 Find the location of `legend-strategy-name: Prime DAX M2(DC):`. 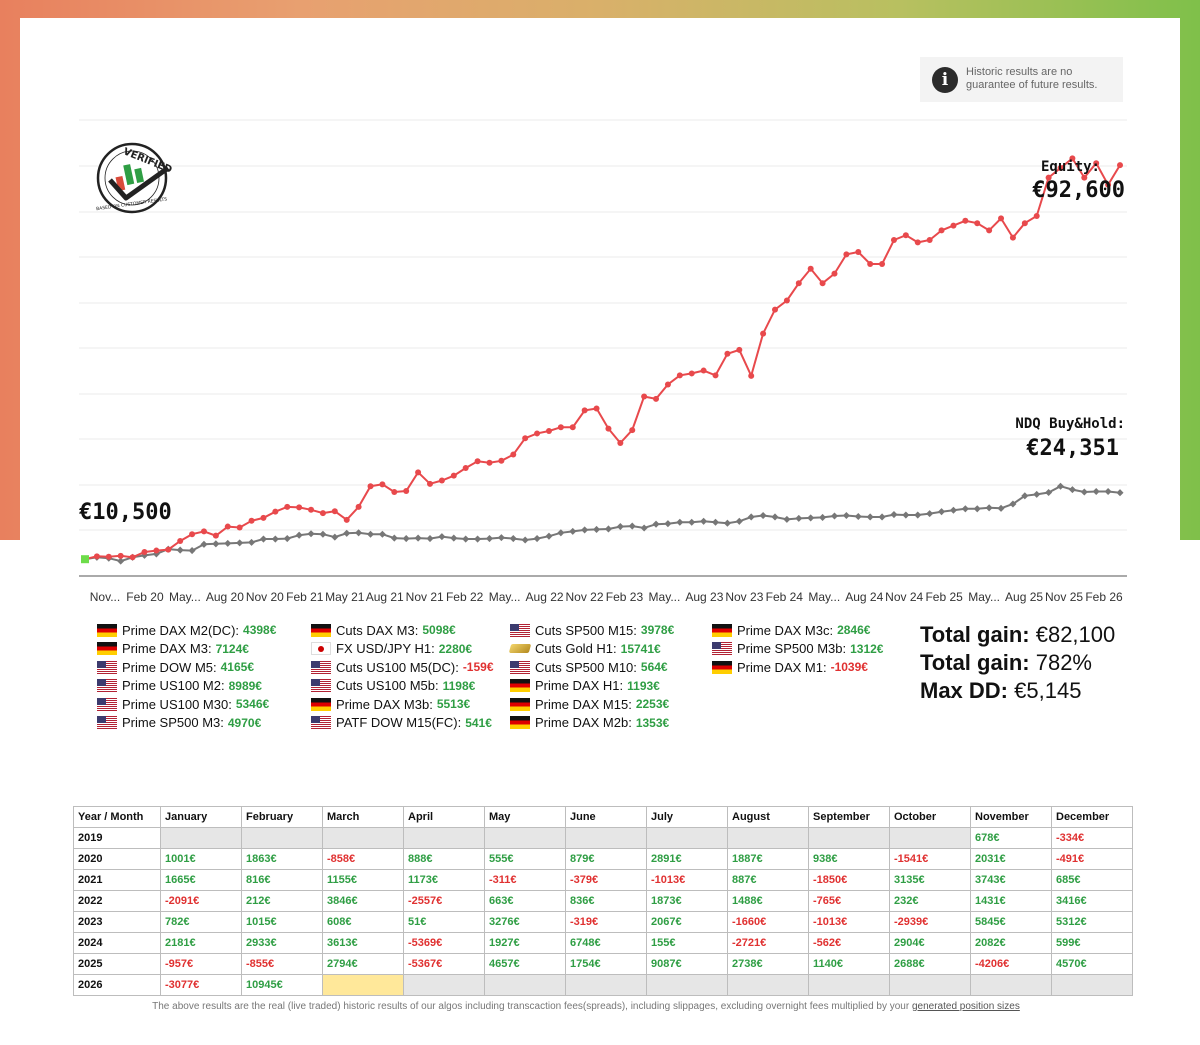

legend-strategy-name: Prime DAX M2(DC): is located at coordinates (181, 630).